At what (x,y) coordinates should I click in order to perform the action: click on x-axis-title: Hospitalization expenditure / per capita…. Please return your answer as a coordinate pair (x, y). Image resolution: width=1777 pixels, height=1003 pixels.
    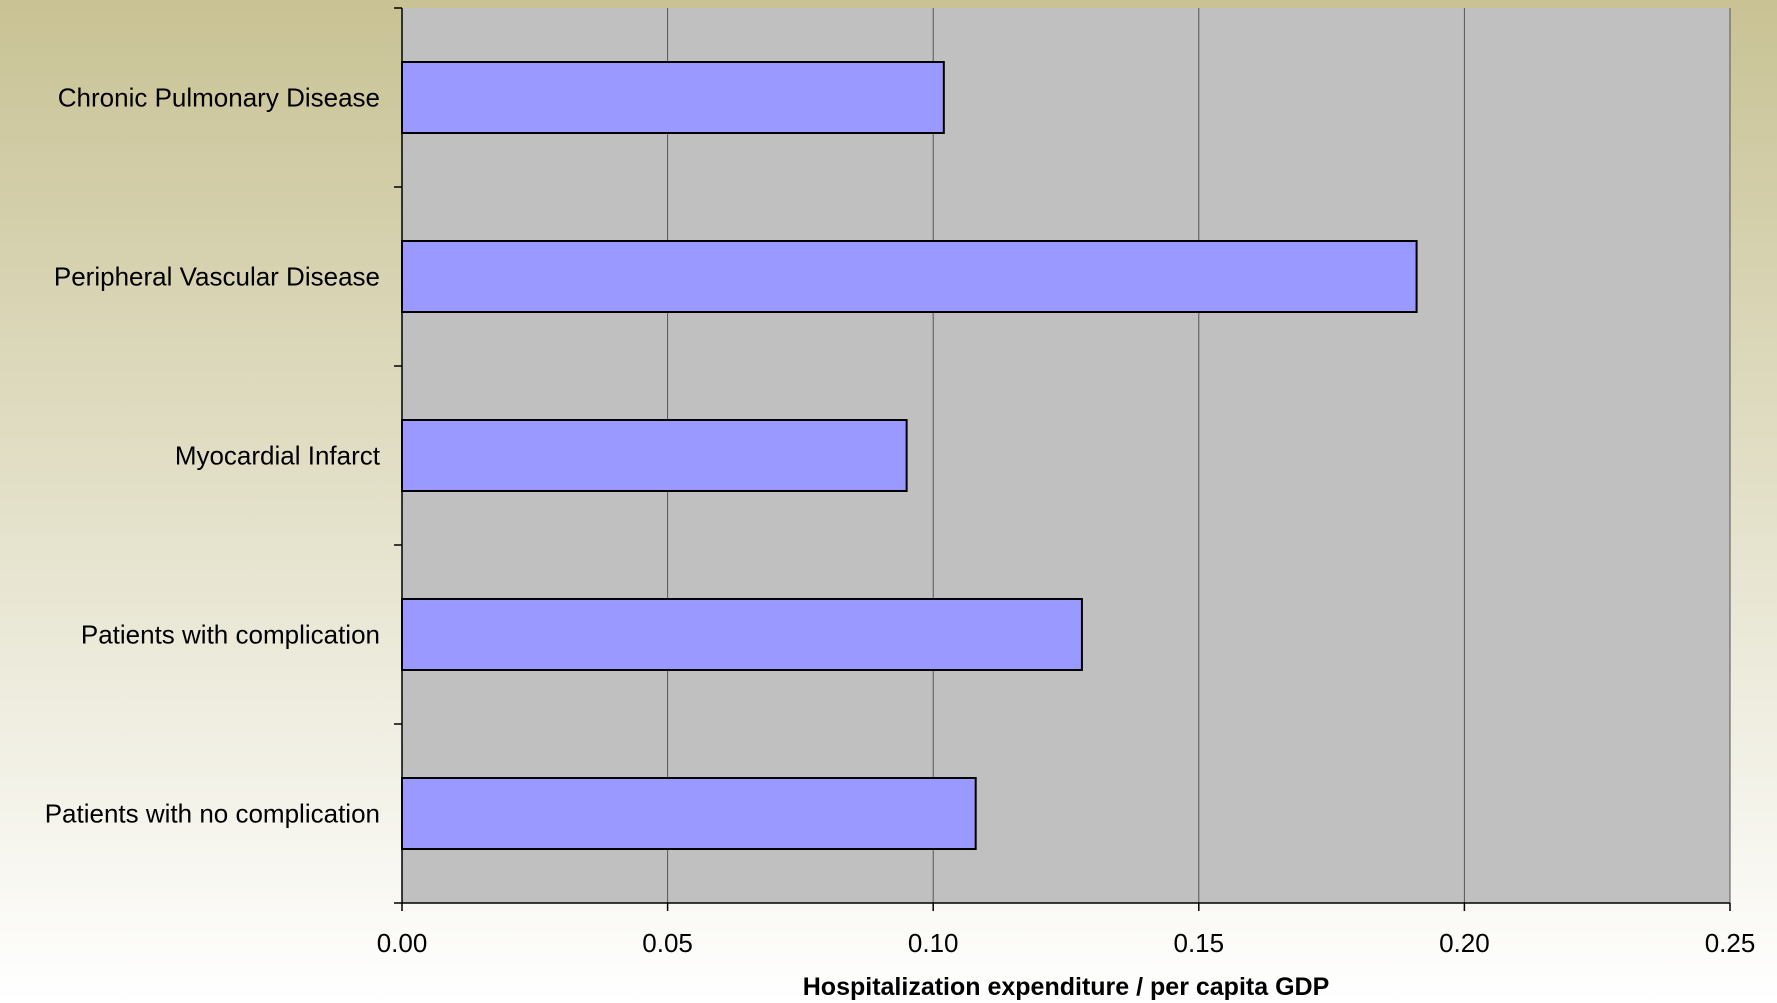
    Looking at the image, I should click on (1066, 987).